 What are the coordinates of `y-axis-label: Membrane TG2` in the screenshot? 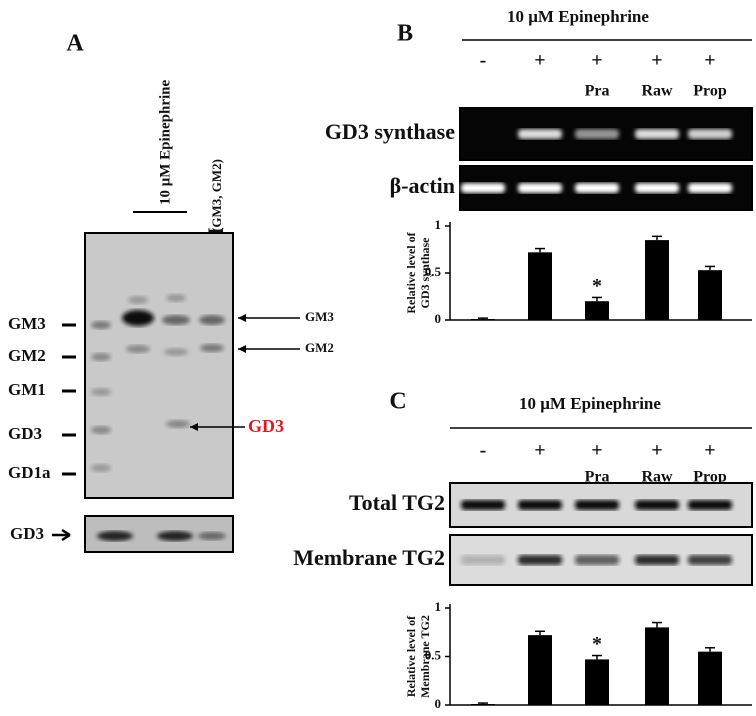 It's located at (425, 656).